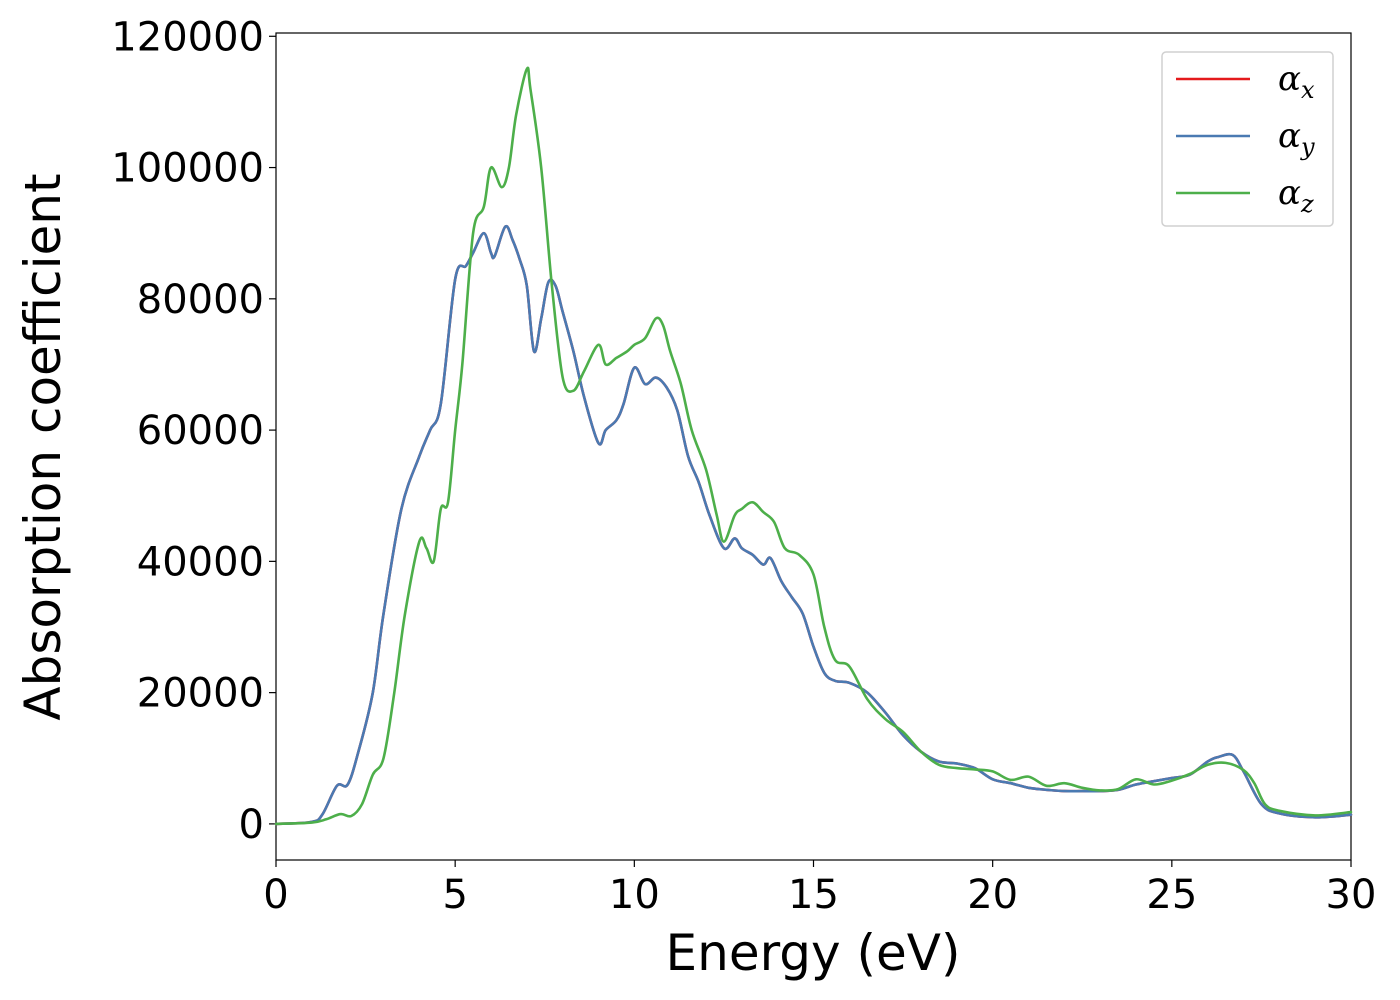 This screenshot has height=1000, width=1400. Describe the element at coordinates (43, 446) in the screenshot. I see `y-axis-title: Absorption coefficient` at that location.